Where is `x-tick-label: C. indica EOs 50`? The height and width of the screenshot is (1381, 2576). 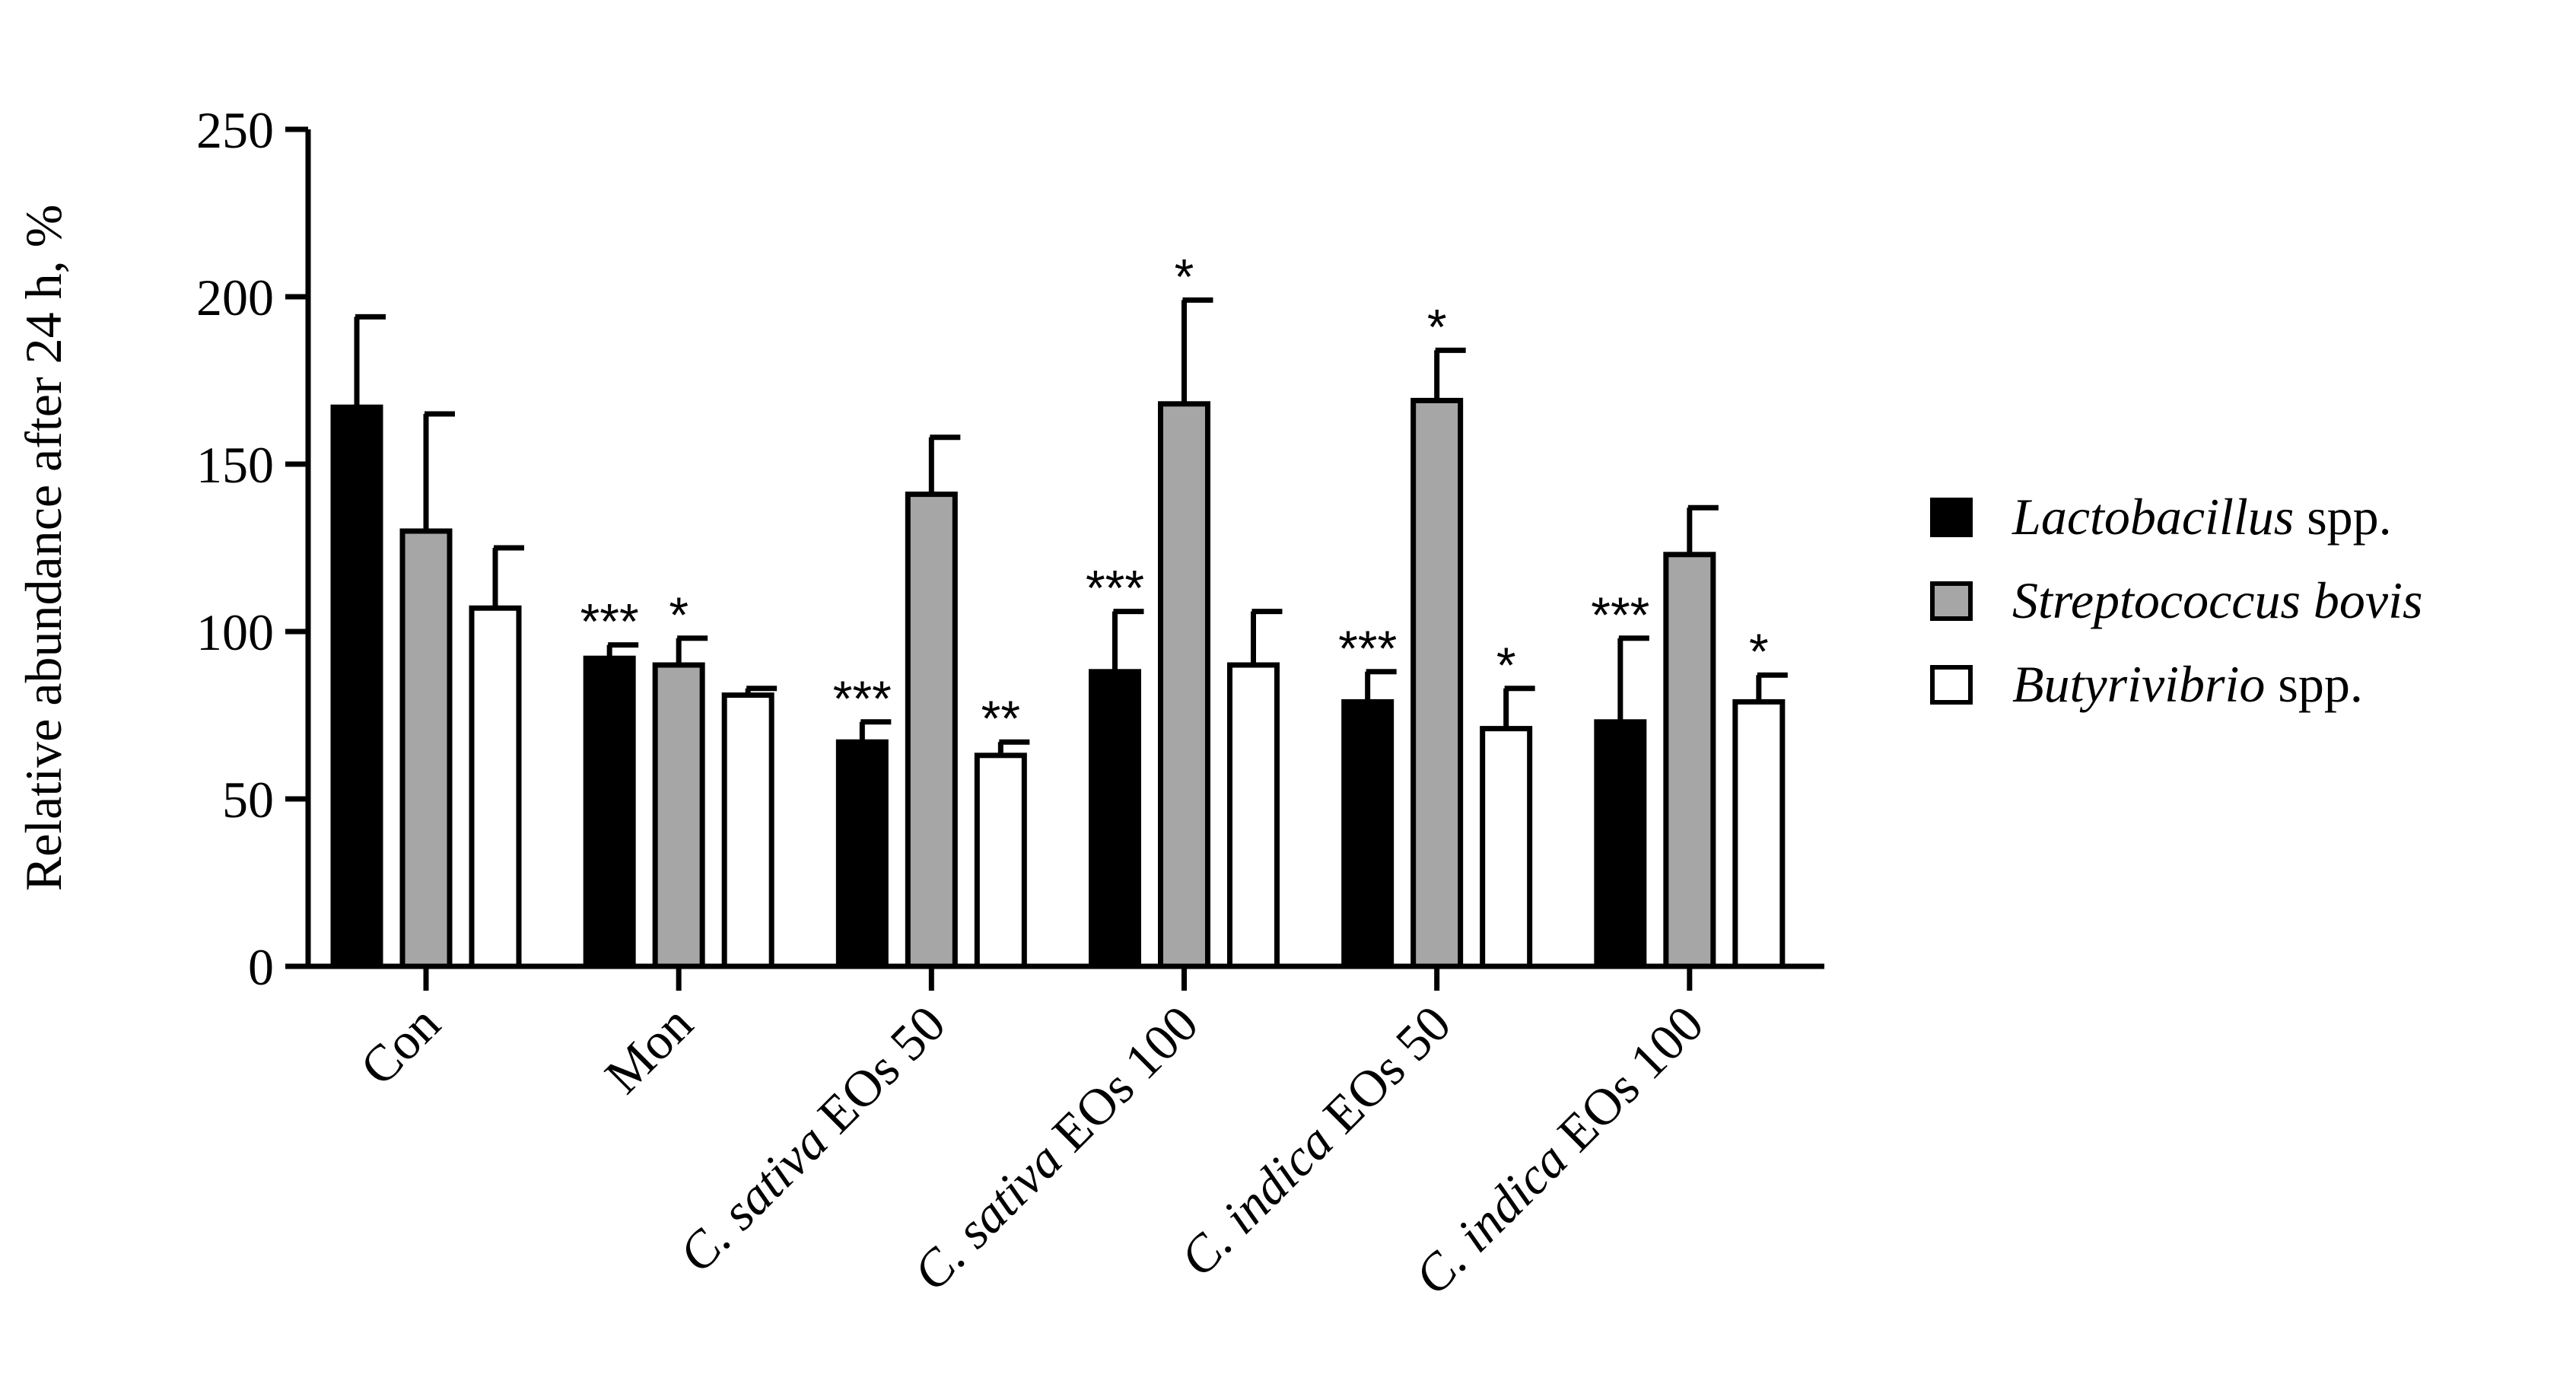 x-tick-label: C. indica EOs 50 is located at coordinates (1315, 1140).